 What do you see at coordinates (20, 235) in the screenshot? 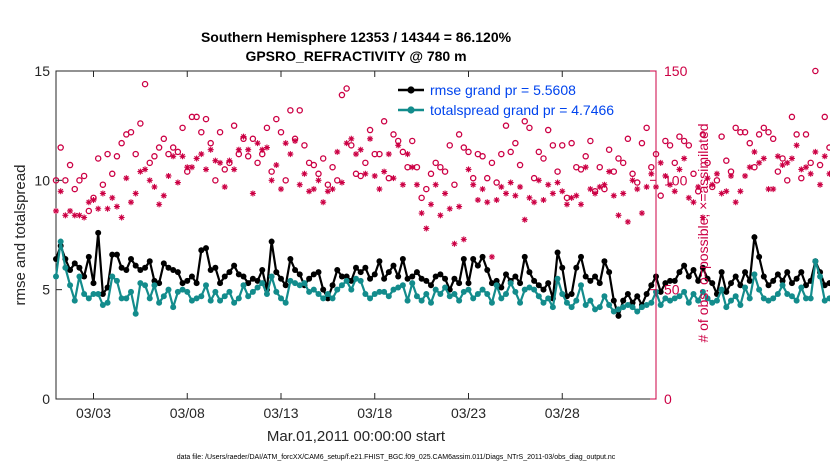
I see `y-axis-label-left: rmse and totalspread` at bounding box center [20, 235].